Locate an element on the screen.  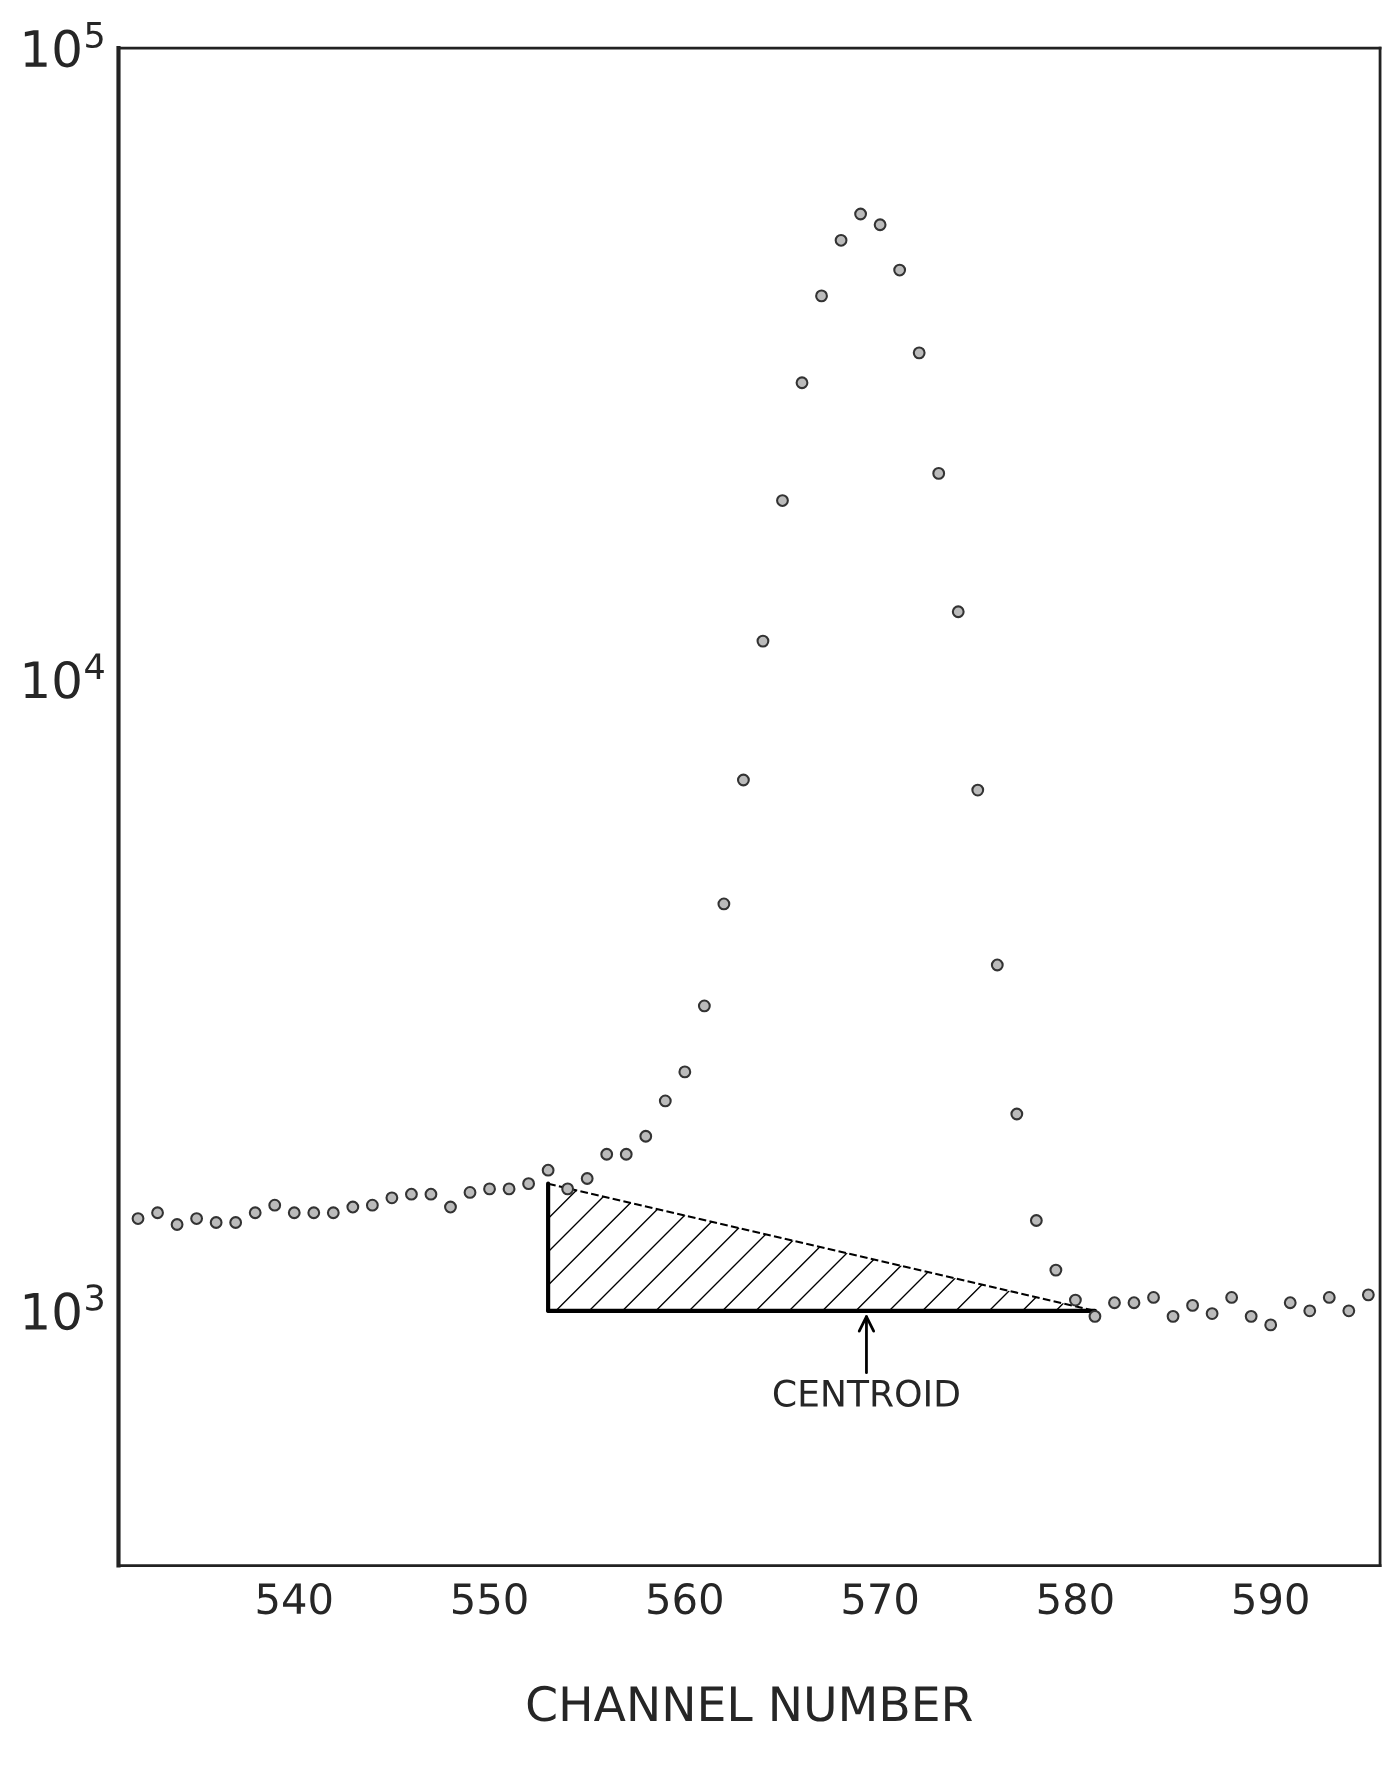
x-axis-title: CHANNEL NUMBER is located at coordinates (750, 1703).